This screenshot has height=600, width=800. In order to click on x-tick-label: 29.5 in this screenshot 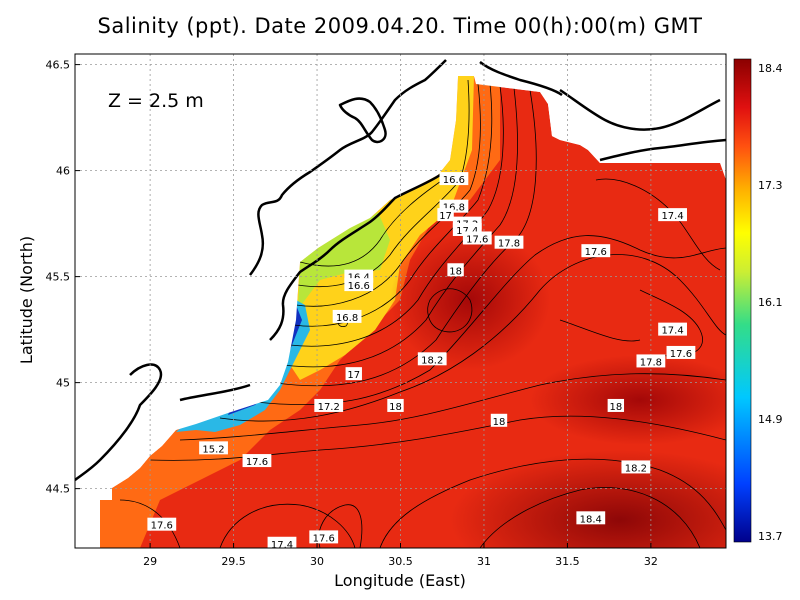, I will do `click(233, 561)`.